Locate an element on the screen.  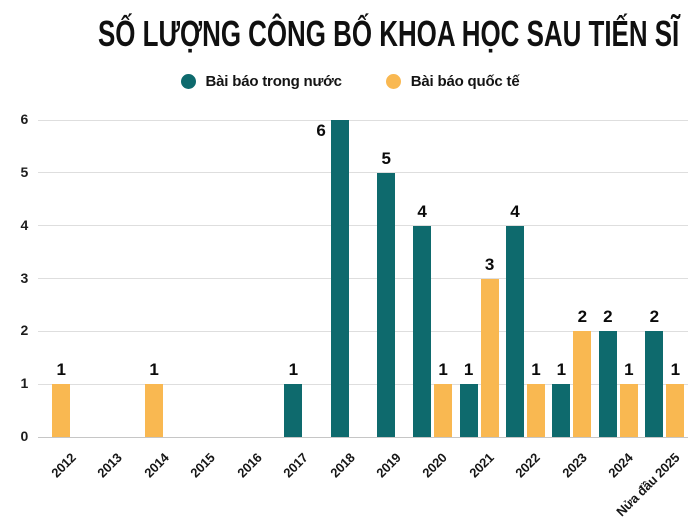
x-axis-label: 2024 is located at coordinates (621, 465).